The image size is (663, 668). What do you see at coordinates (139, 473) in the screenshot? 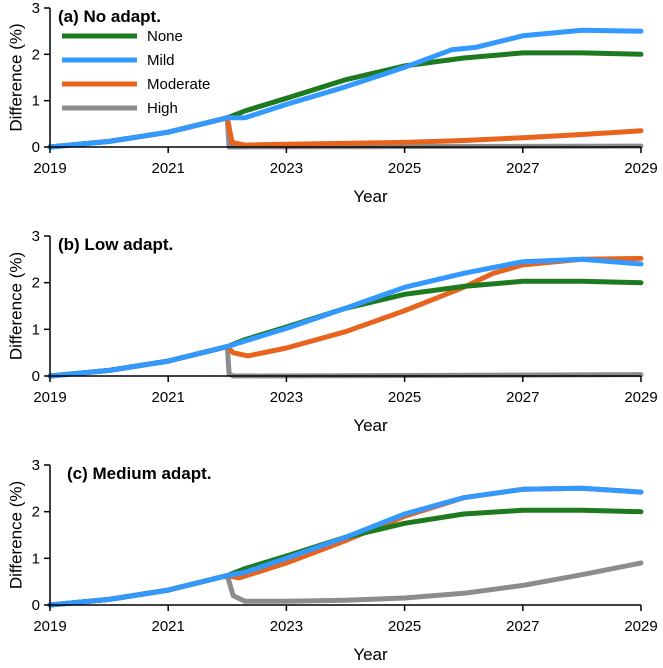
I see `panel-title: (c) Medium adapt.` at bounding box center [139, 473].